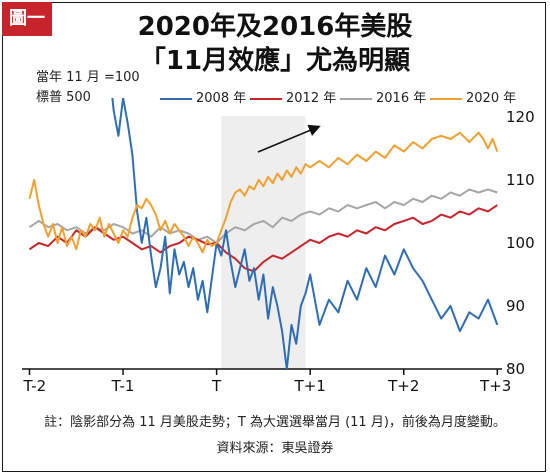  I want to click on chart-title-line1: 2020年及2016年美股, so click(275, 27).